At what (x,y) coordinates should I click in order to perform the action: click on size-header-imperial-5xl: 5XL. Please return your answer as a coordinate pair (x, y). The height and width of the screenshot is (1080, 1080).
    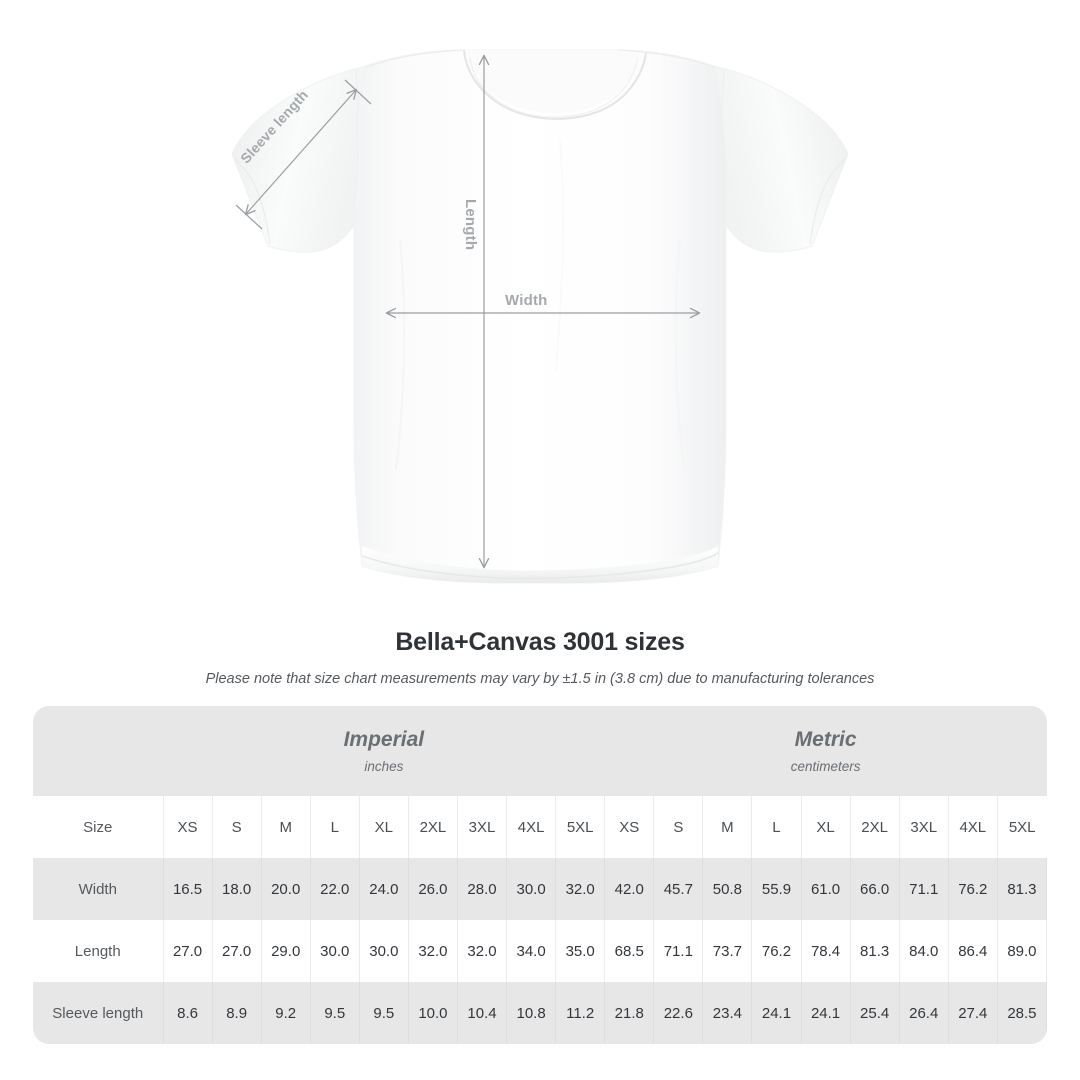
    Looking at the image, I should click on (580, 827).